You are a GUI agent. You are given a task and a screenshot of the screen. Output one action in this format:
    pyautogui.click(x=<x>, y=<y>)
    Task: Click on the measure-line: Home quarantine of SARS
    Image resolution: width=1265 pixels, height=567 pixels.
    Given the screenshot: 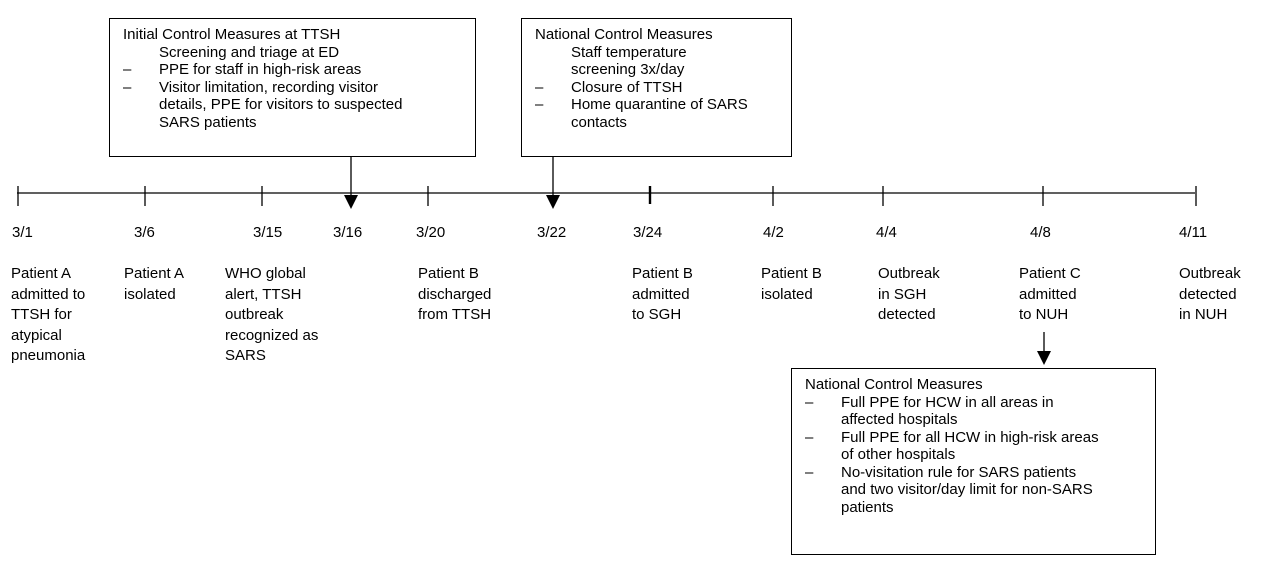 What is the action you would take?
    pyautogui.click(x=659, y=104)
    